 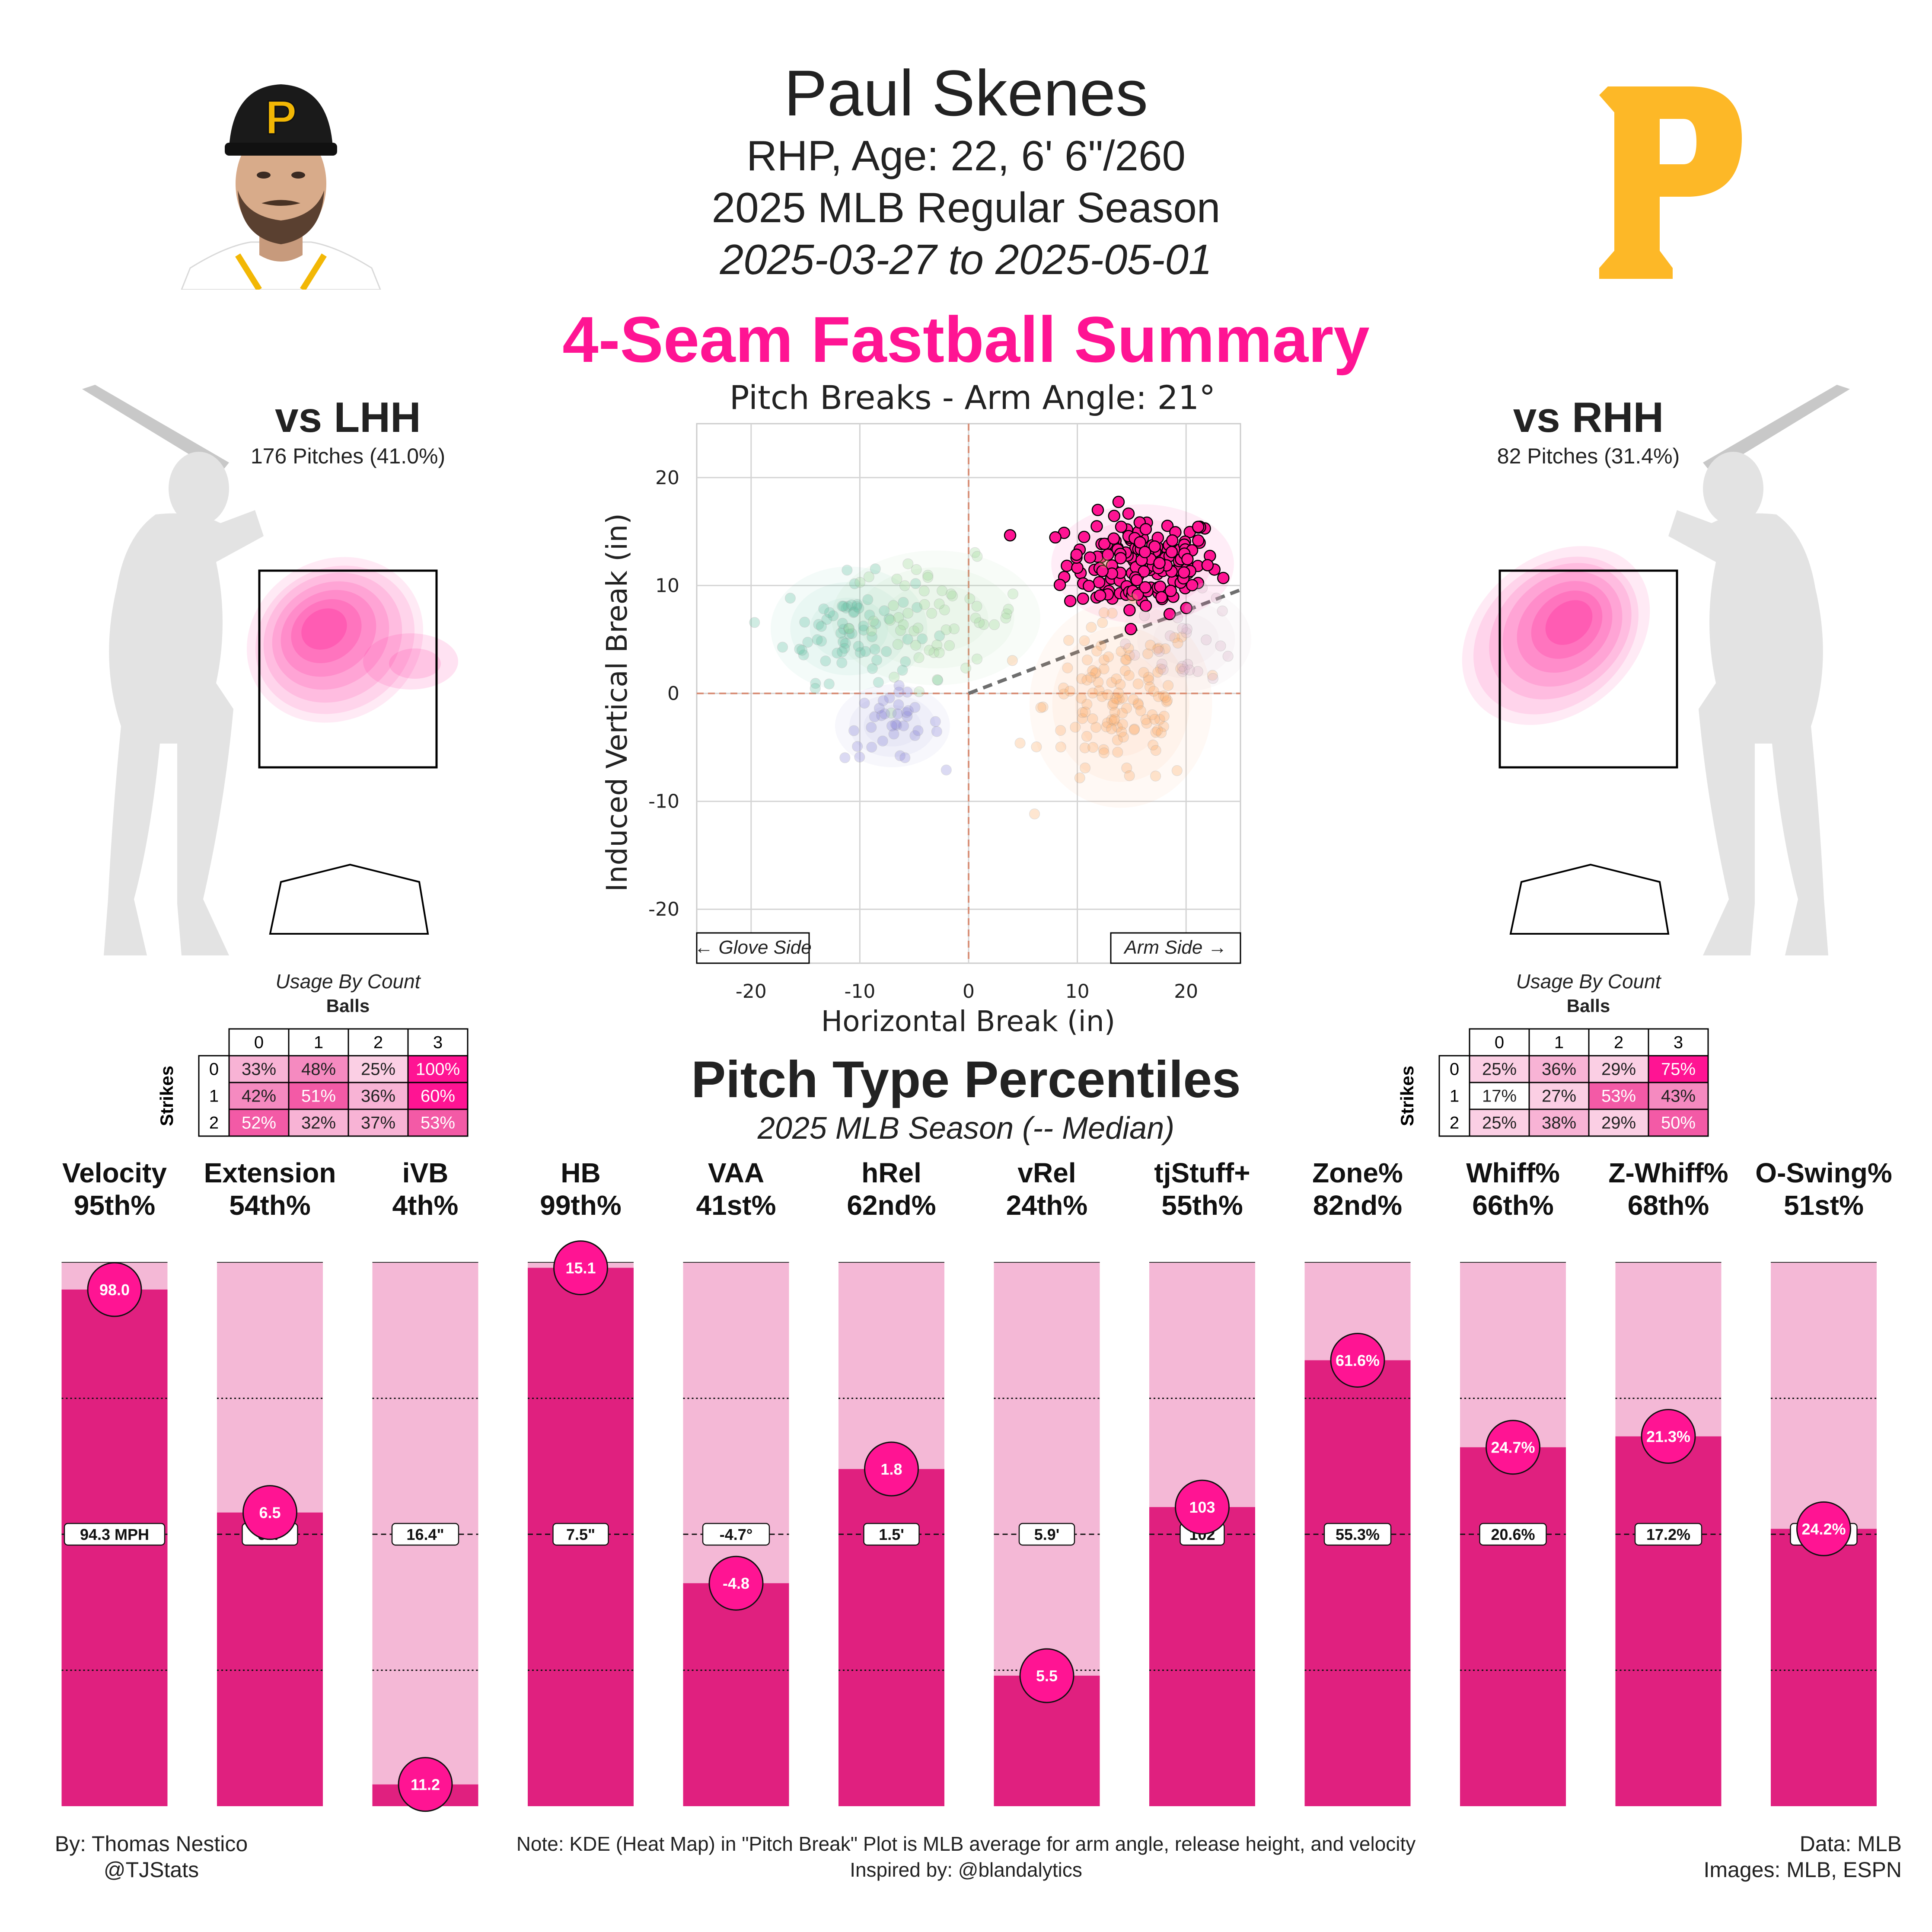 I want to click on metric-name: VAA, so click(x=736, y=1172).